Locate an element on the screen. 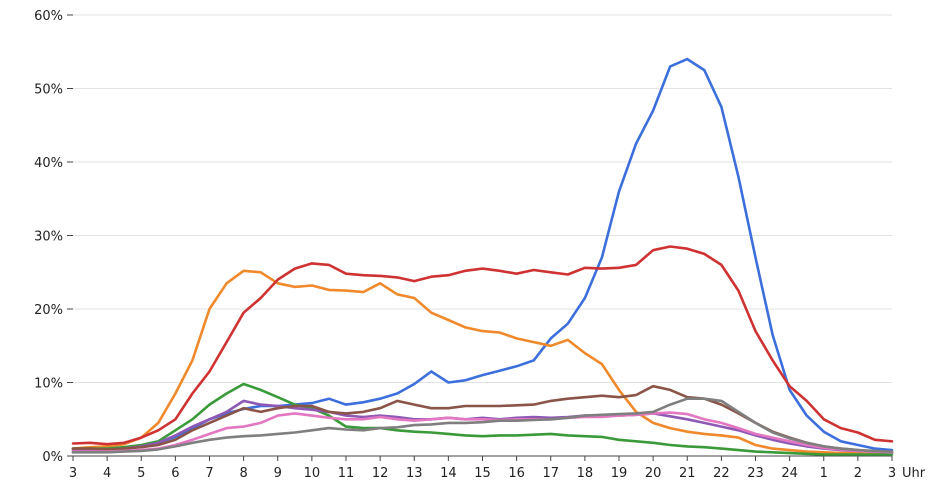  x-tick-label: 13 is located at coordinates (414, 473).